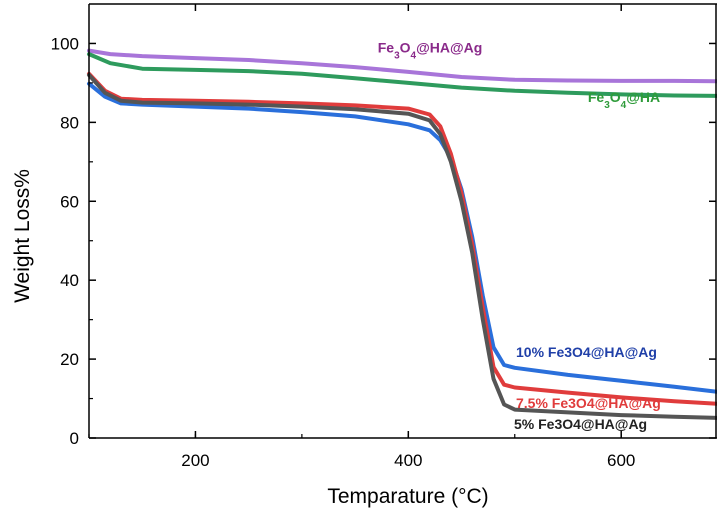  Describe the element at coordinates (65, 43) in the screenshot. I see `y-tick-label: 100` at that location.